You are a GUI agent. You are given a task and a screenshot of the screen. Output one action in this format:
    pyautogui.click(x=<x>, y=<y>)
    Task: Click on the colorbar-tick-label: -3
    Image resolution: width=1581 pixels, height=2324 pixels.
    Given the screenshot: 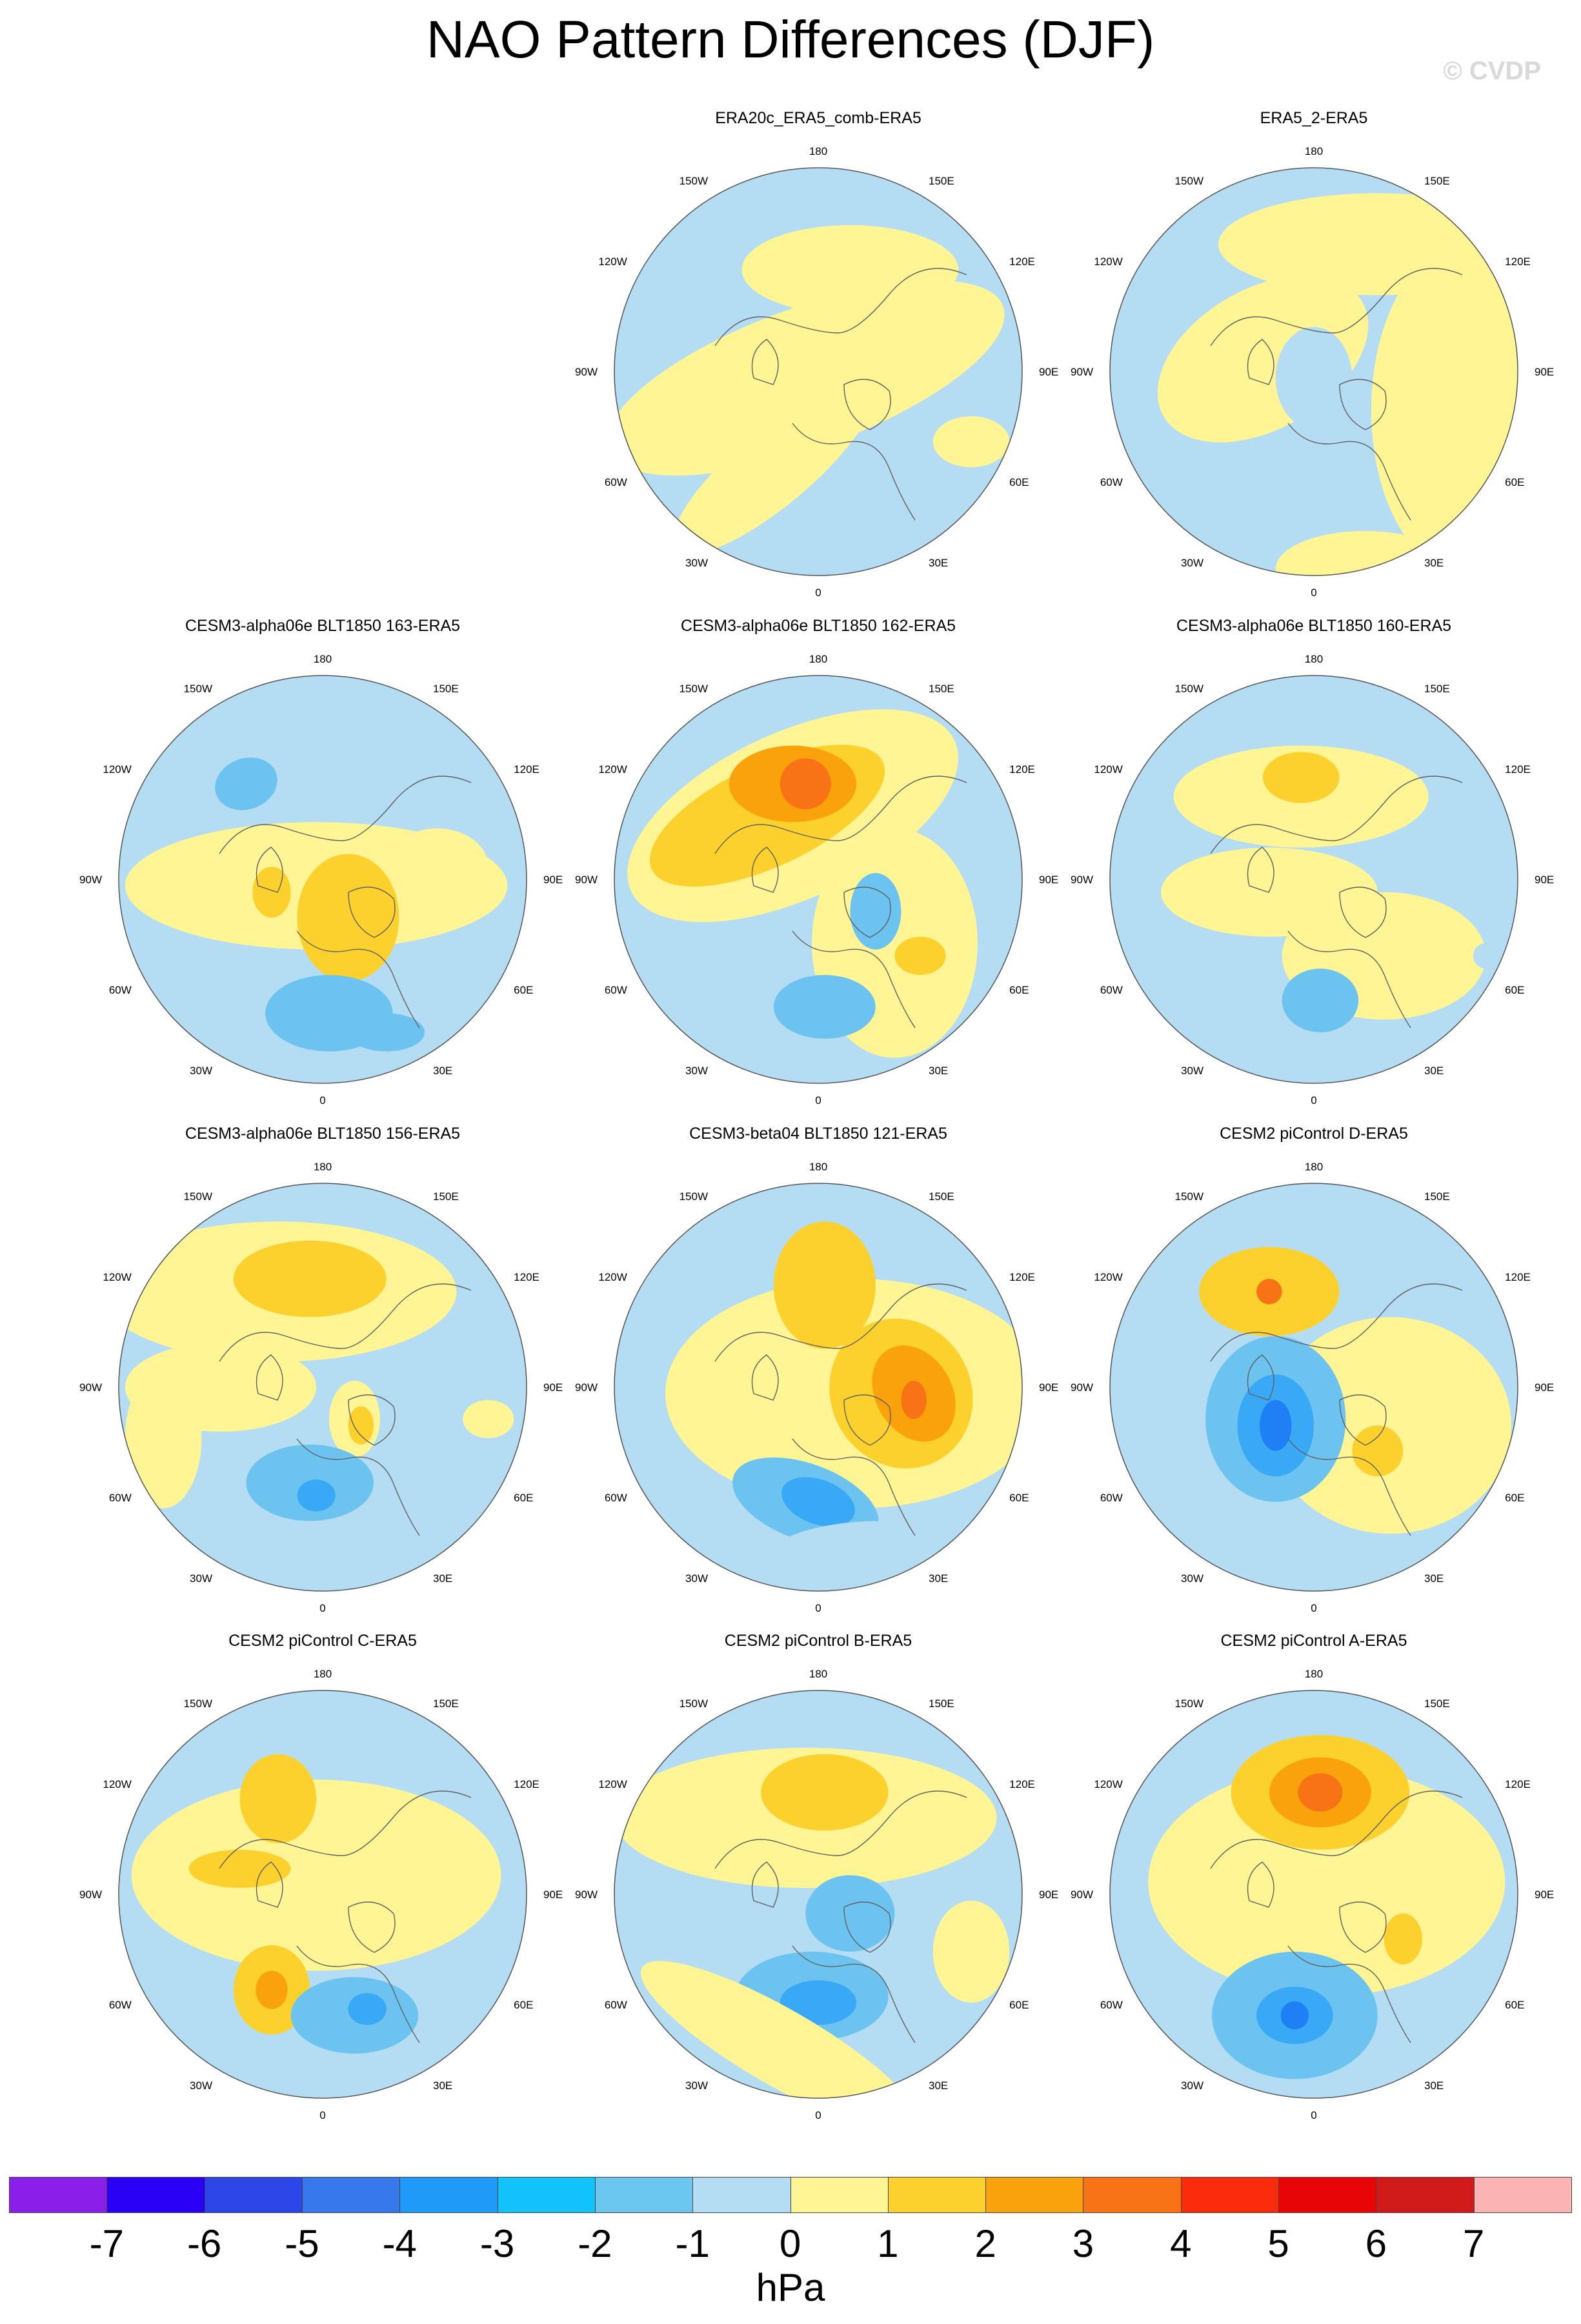 What is the action you would take?
    pyautogui.click(x=497, y=2243)
    